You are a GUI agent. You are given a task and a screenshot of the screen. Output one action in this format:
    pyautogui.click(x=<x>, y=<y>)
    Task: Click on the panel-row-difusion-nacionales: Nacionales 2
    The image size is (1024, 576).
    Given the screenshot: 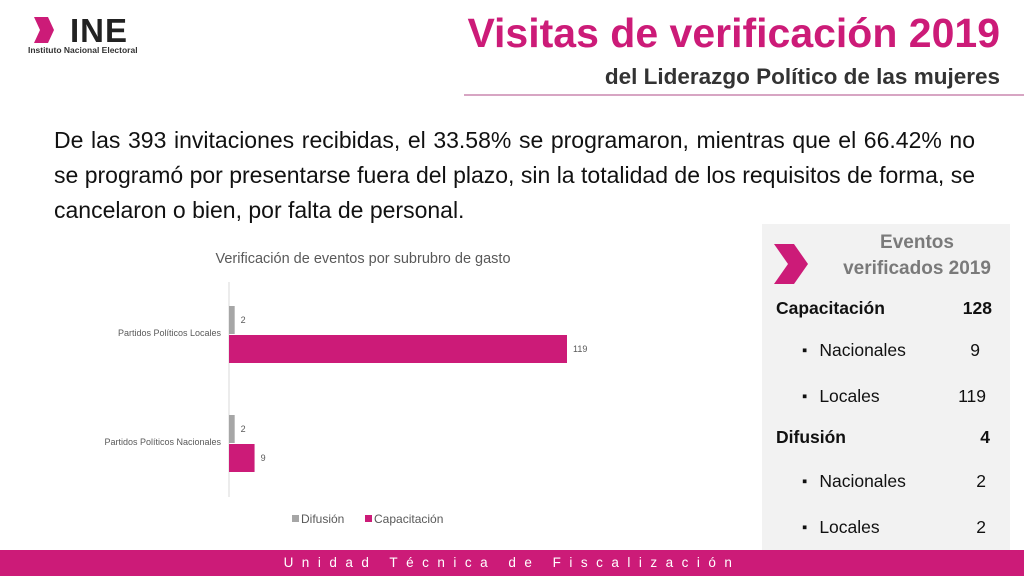 What is the action you would take?
    pyautogui.click(x=897, y=481)
    